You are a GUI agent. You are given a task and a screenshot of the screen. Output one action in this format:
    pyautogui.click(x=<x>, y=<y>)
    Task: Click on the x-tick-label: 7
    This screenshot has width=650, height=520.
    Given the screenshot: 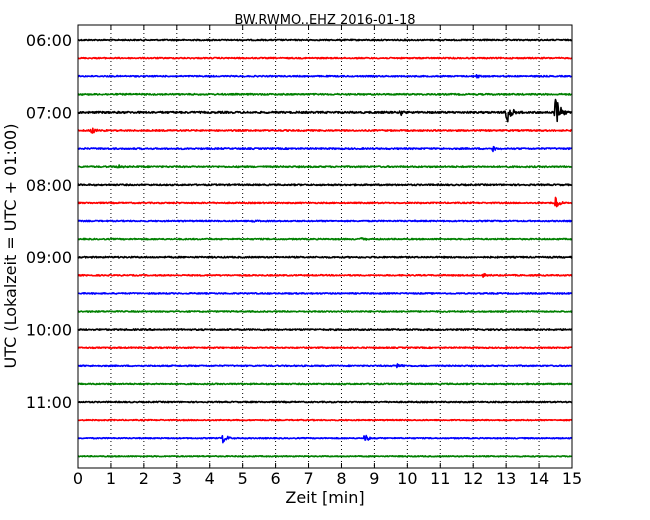 What is the action you would take?
    pyautogui.click(x=308, y=478)
    